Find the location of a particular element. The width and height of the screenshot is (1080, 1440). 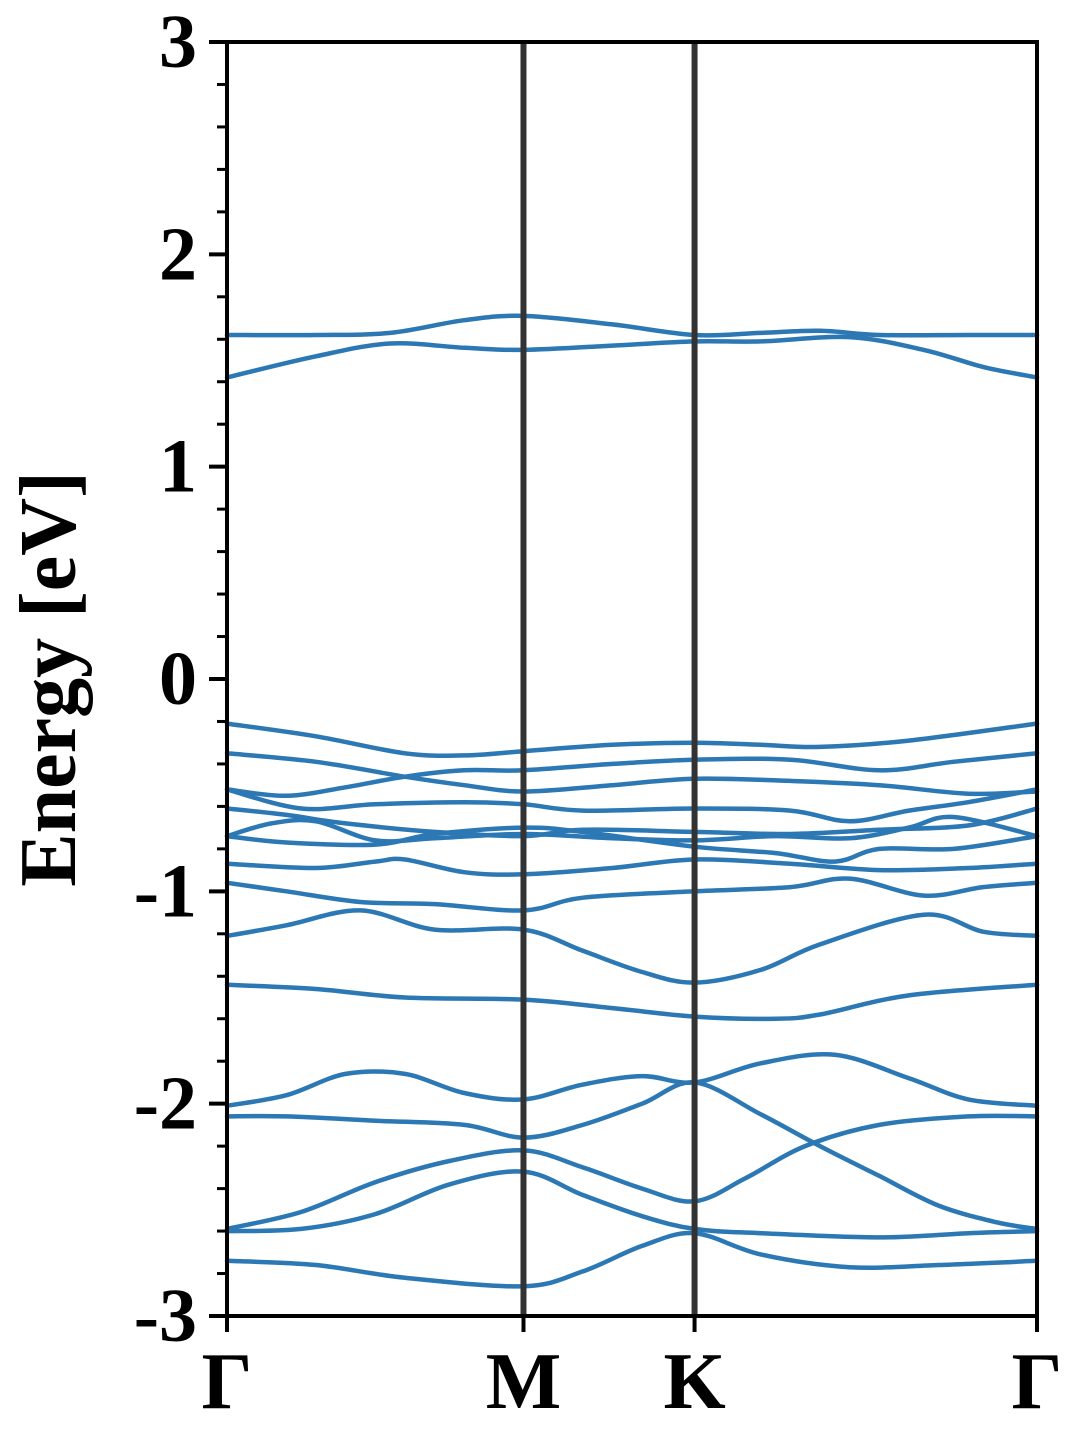

y-axis-title: Energy [eV] is located at coordinates (49, 678).